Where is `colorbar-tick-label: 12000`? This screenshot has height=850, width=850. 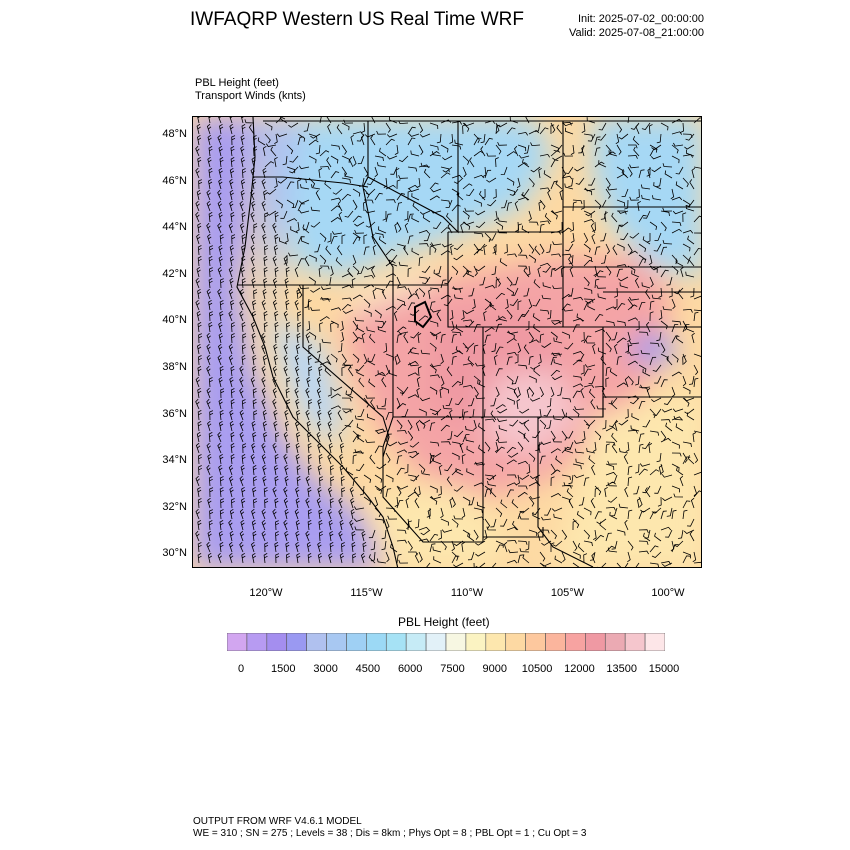
colorbar-tick-label: 12000 is located at coordinates (579, 669).